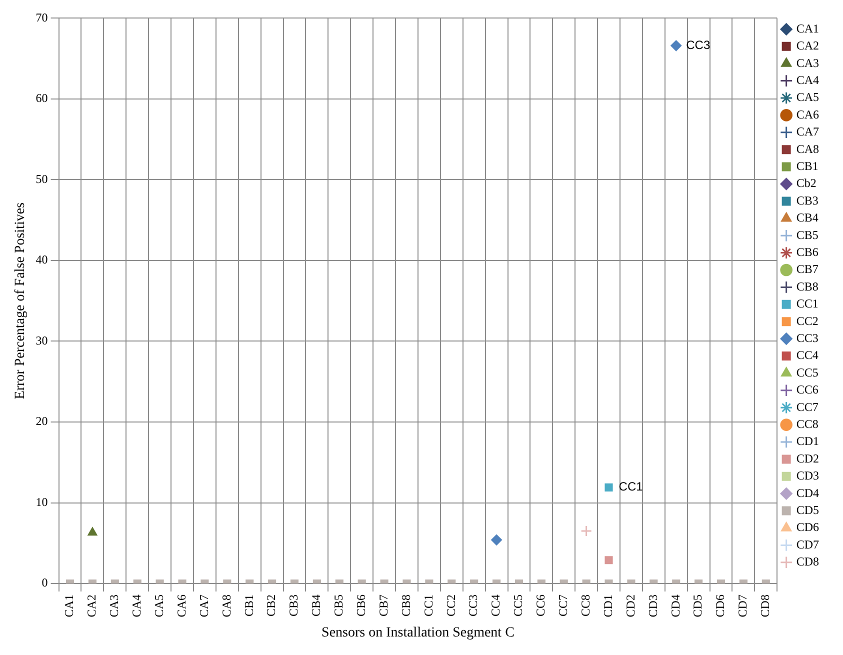 The width and height of the screenshot is (843, 655). Describe the element at coordinates (807, 321) in the screenshot. I see `legend-label: CC2` at that location.